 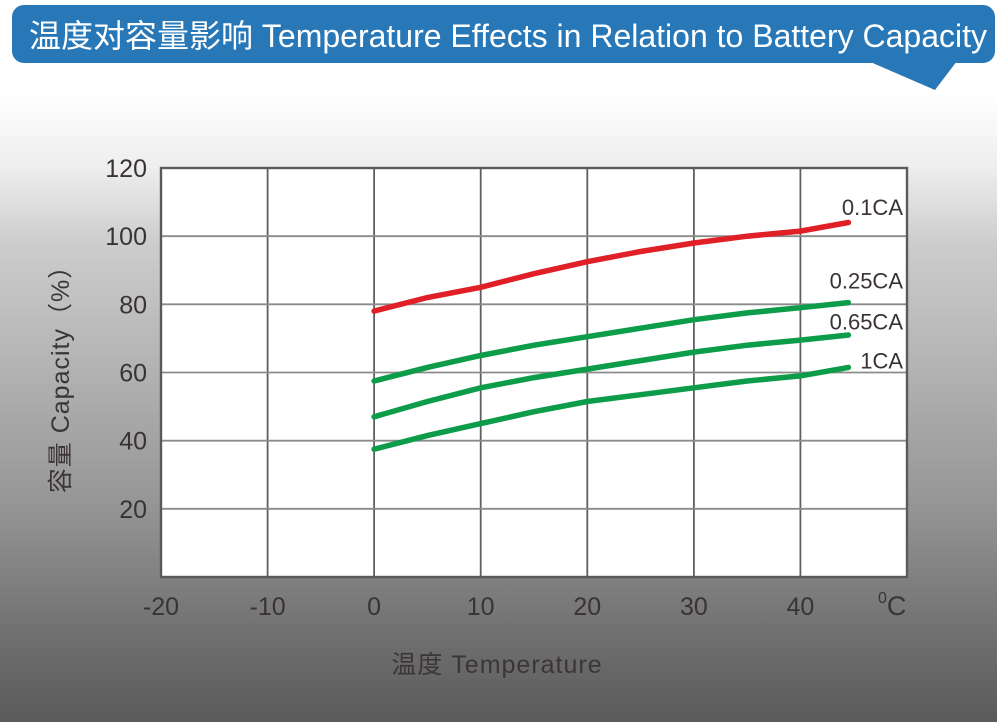 I want to click on x-tick-label-20: 20, so click(x=587, y=607).